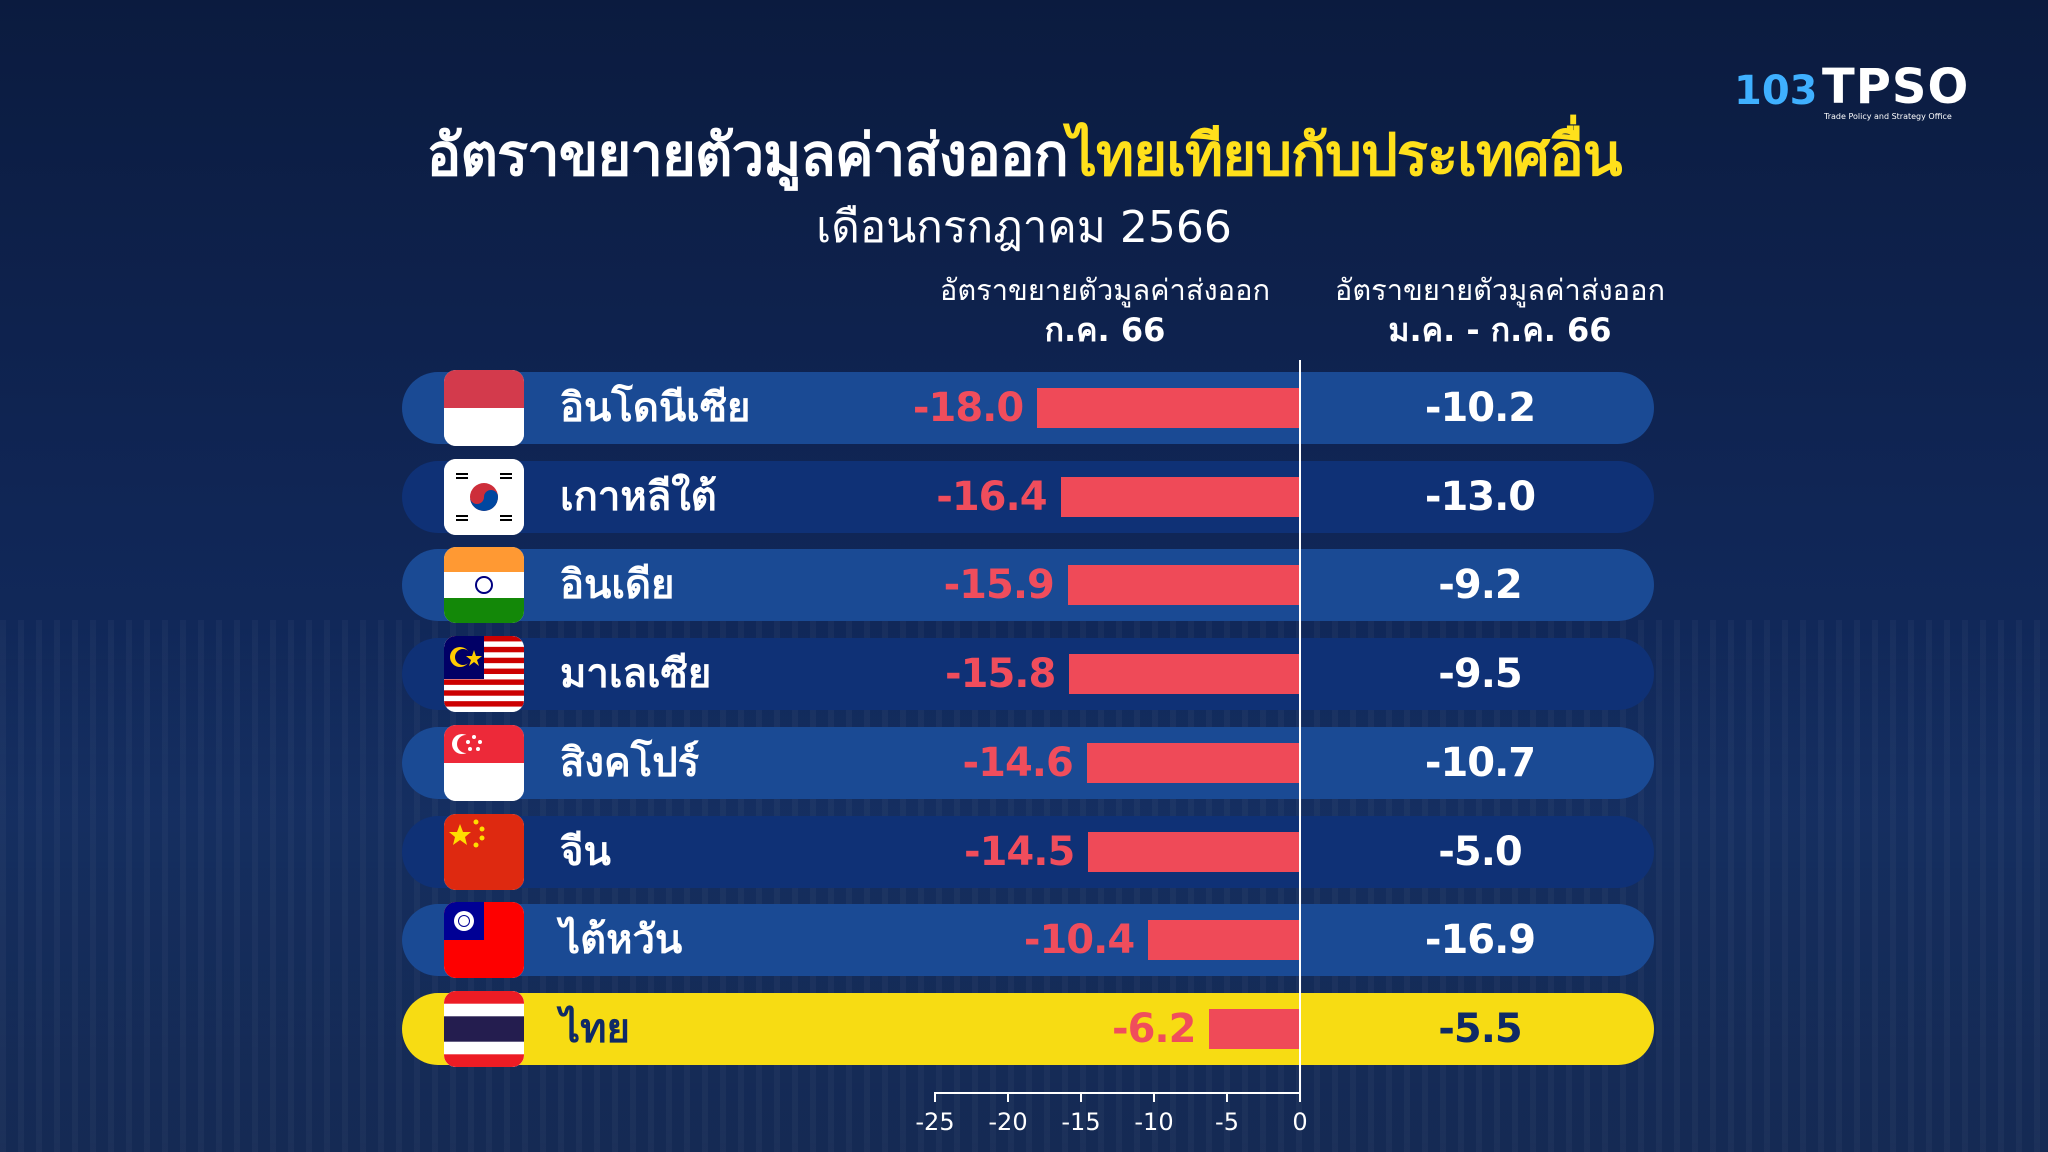 The image size is (2048, 1152). Describe the element at coordinates (1300, 1122) in the screenshot. I see `x-tick-label: 0` at that location.